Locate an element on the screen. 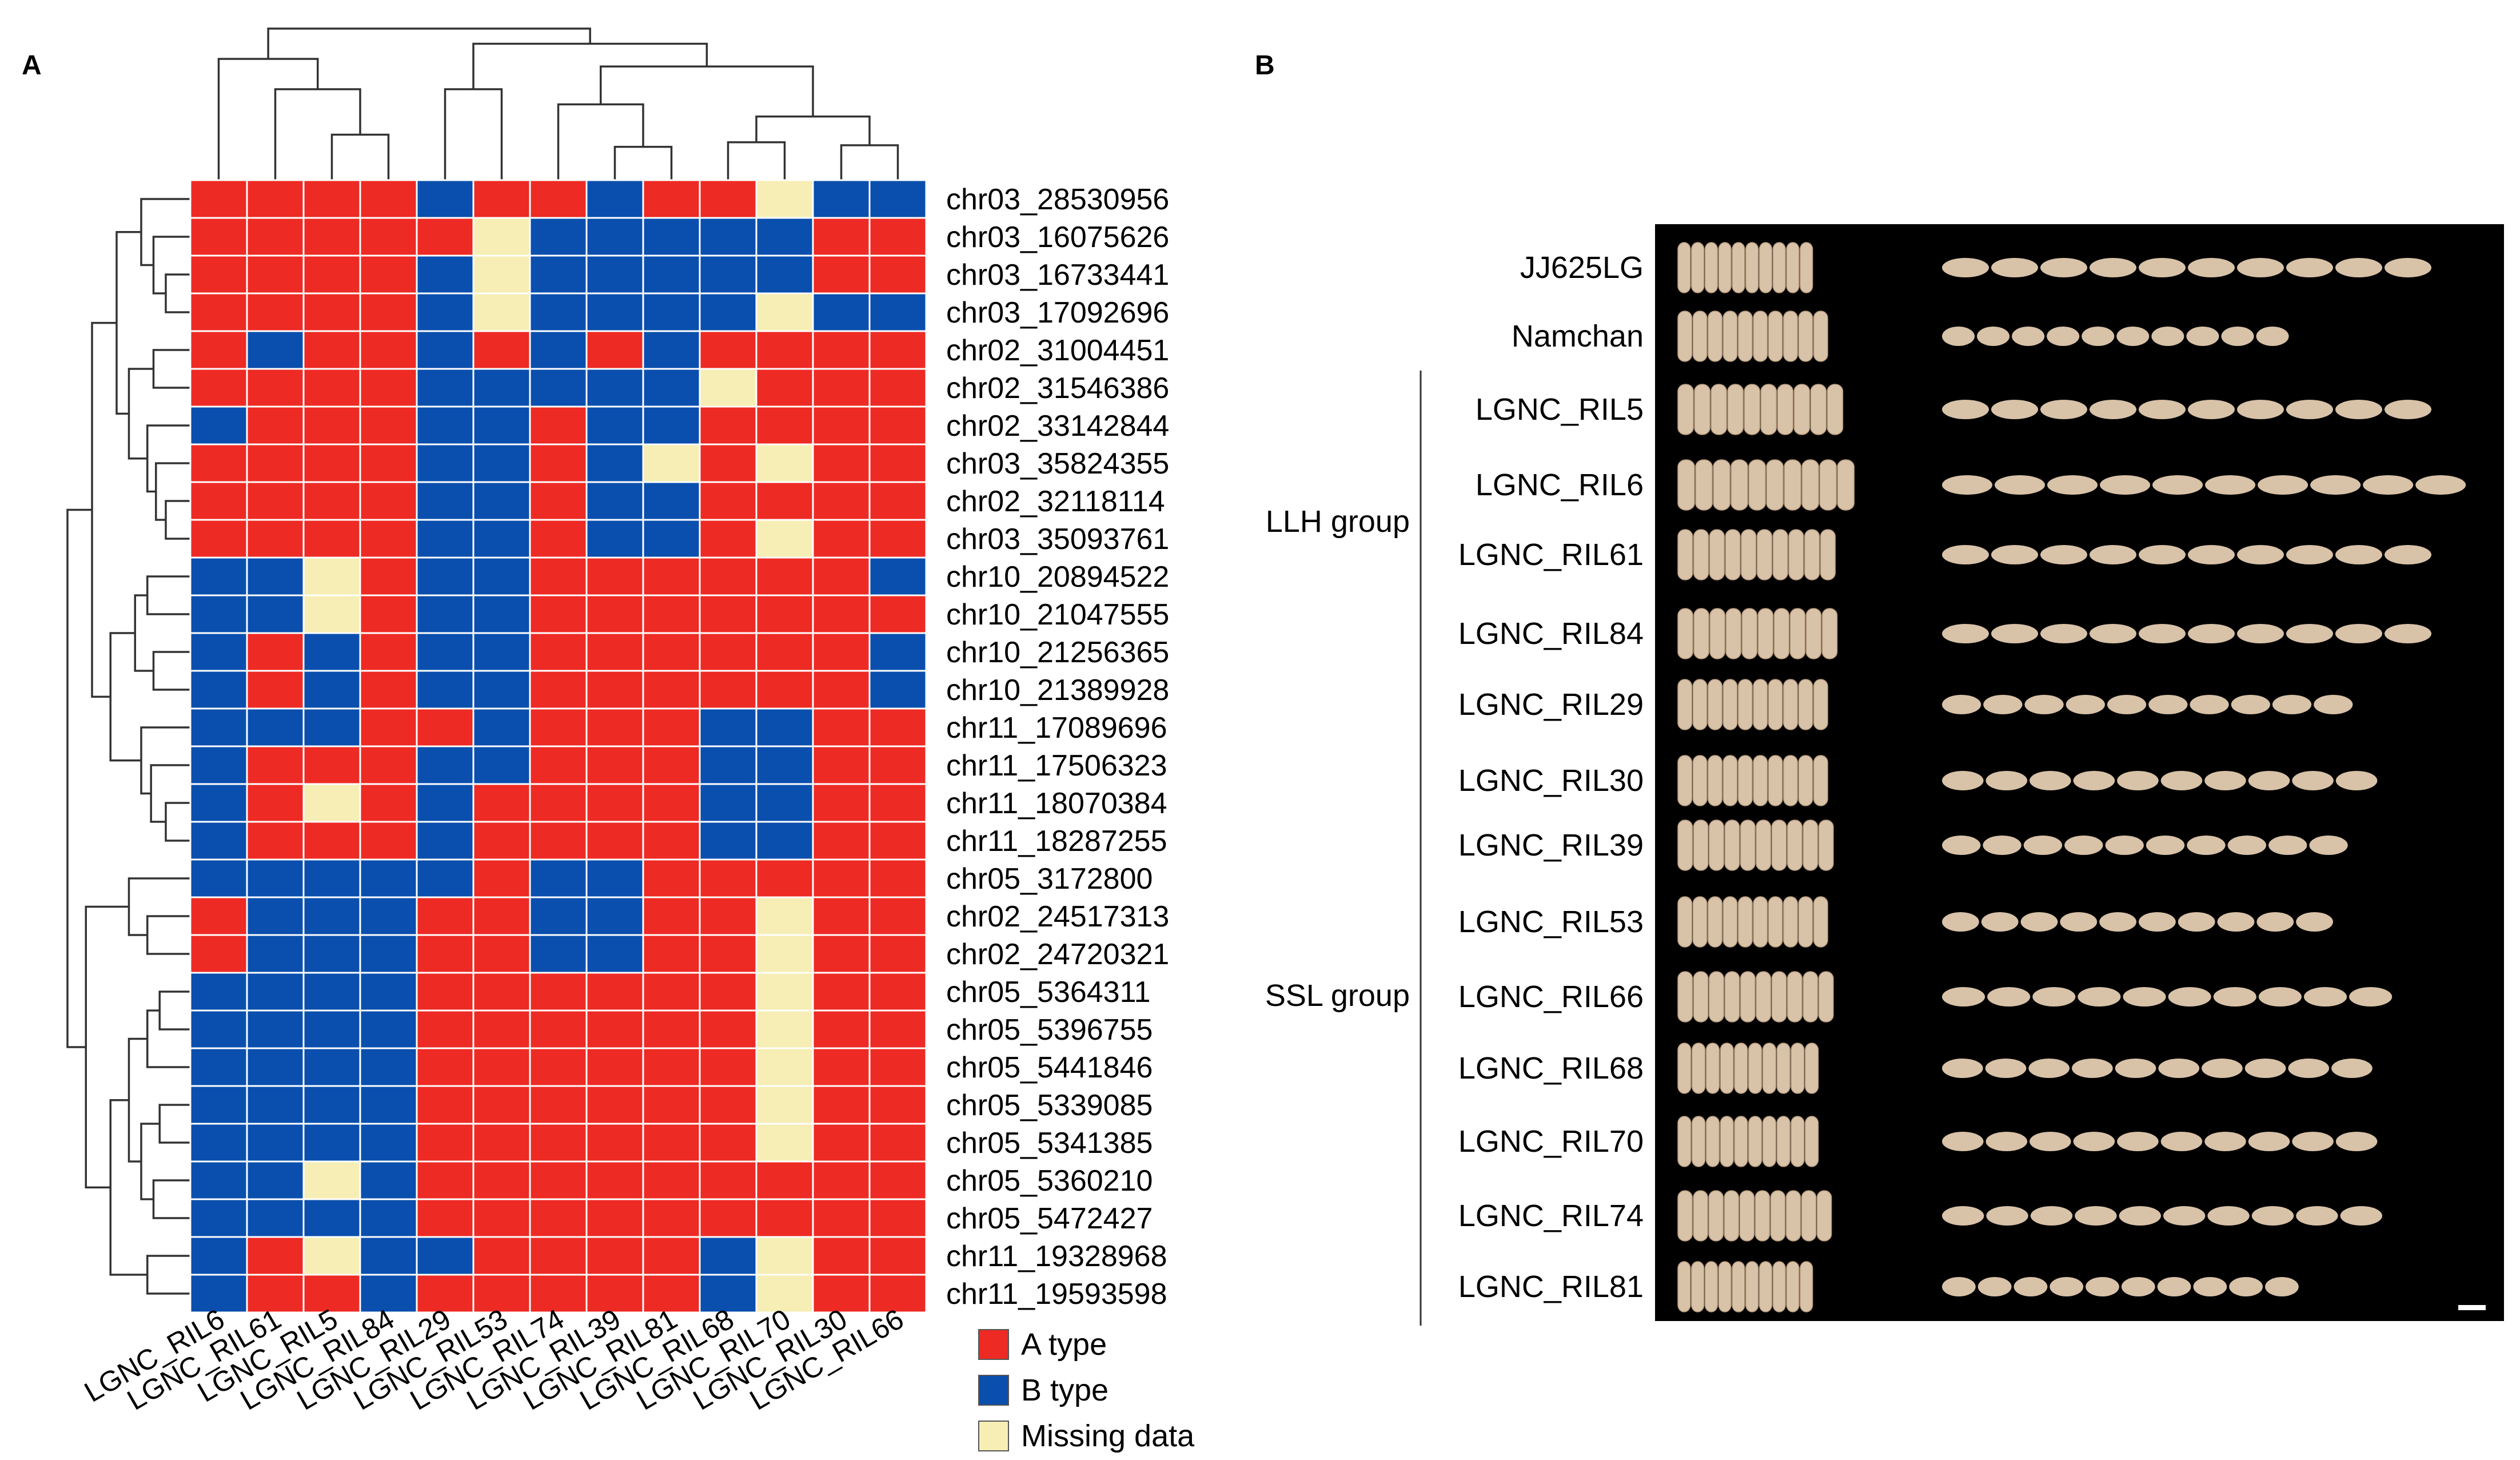 Image resolution: width=2520 pixels, height=1460 pixels. legend-swatch is located at coordinates (993, 1436).